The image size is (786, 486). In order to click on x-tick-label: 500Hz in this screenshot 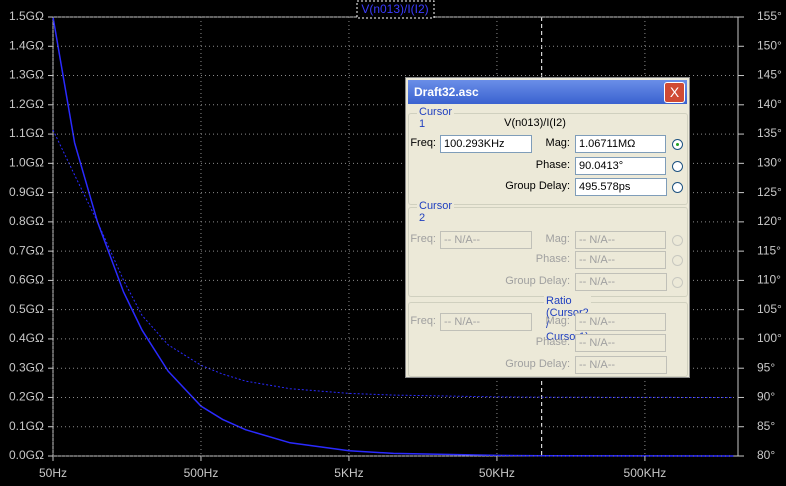, I will do `click(201, 473)`.